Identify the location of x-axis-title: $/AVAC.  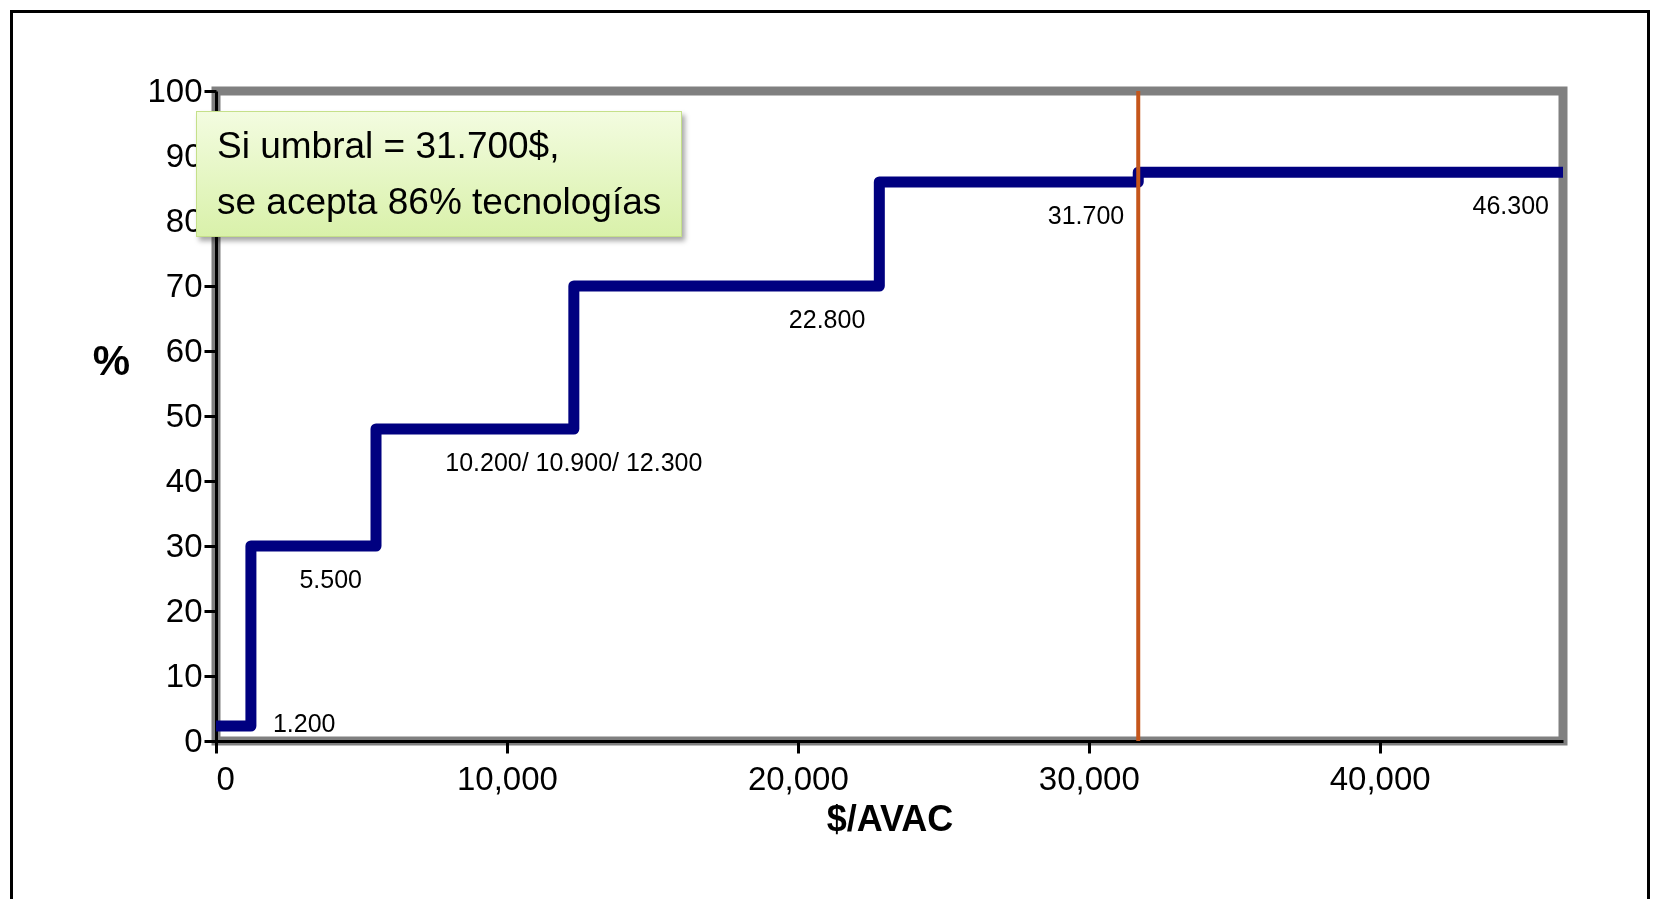
(890, 818).